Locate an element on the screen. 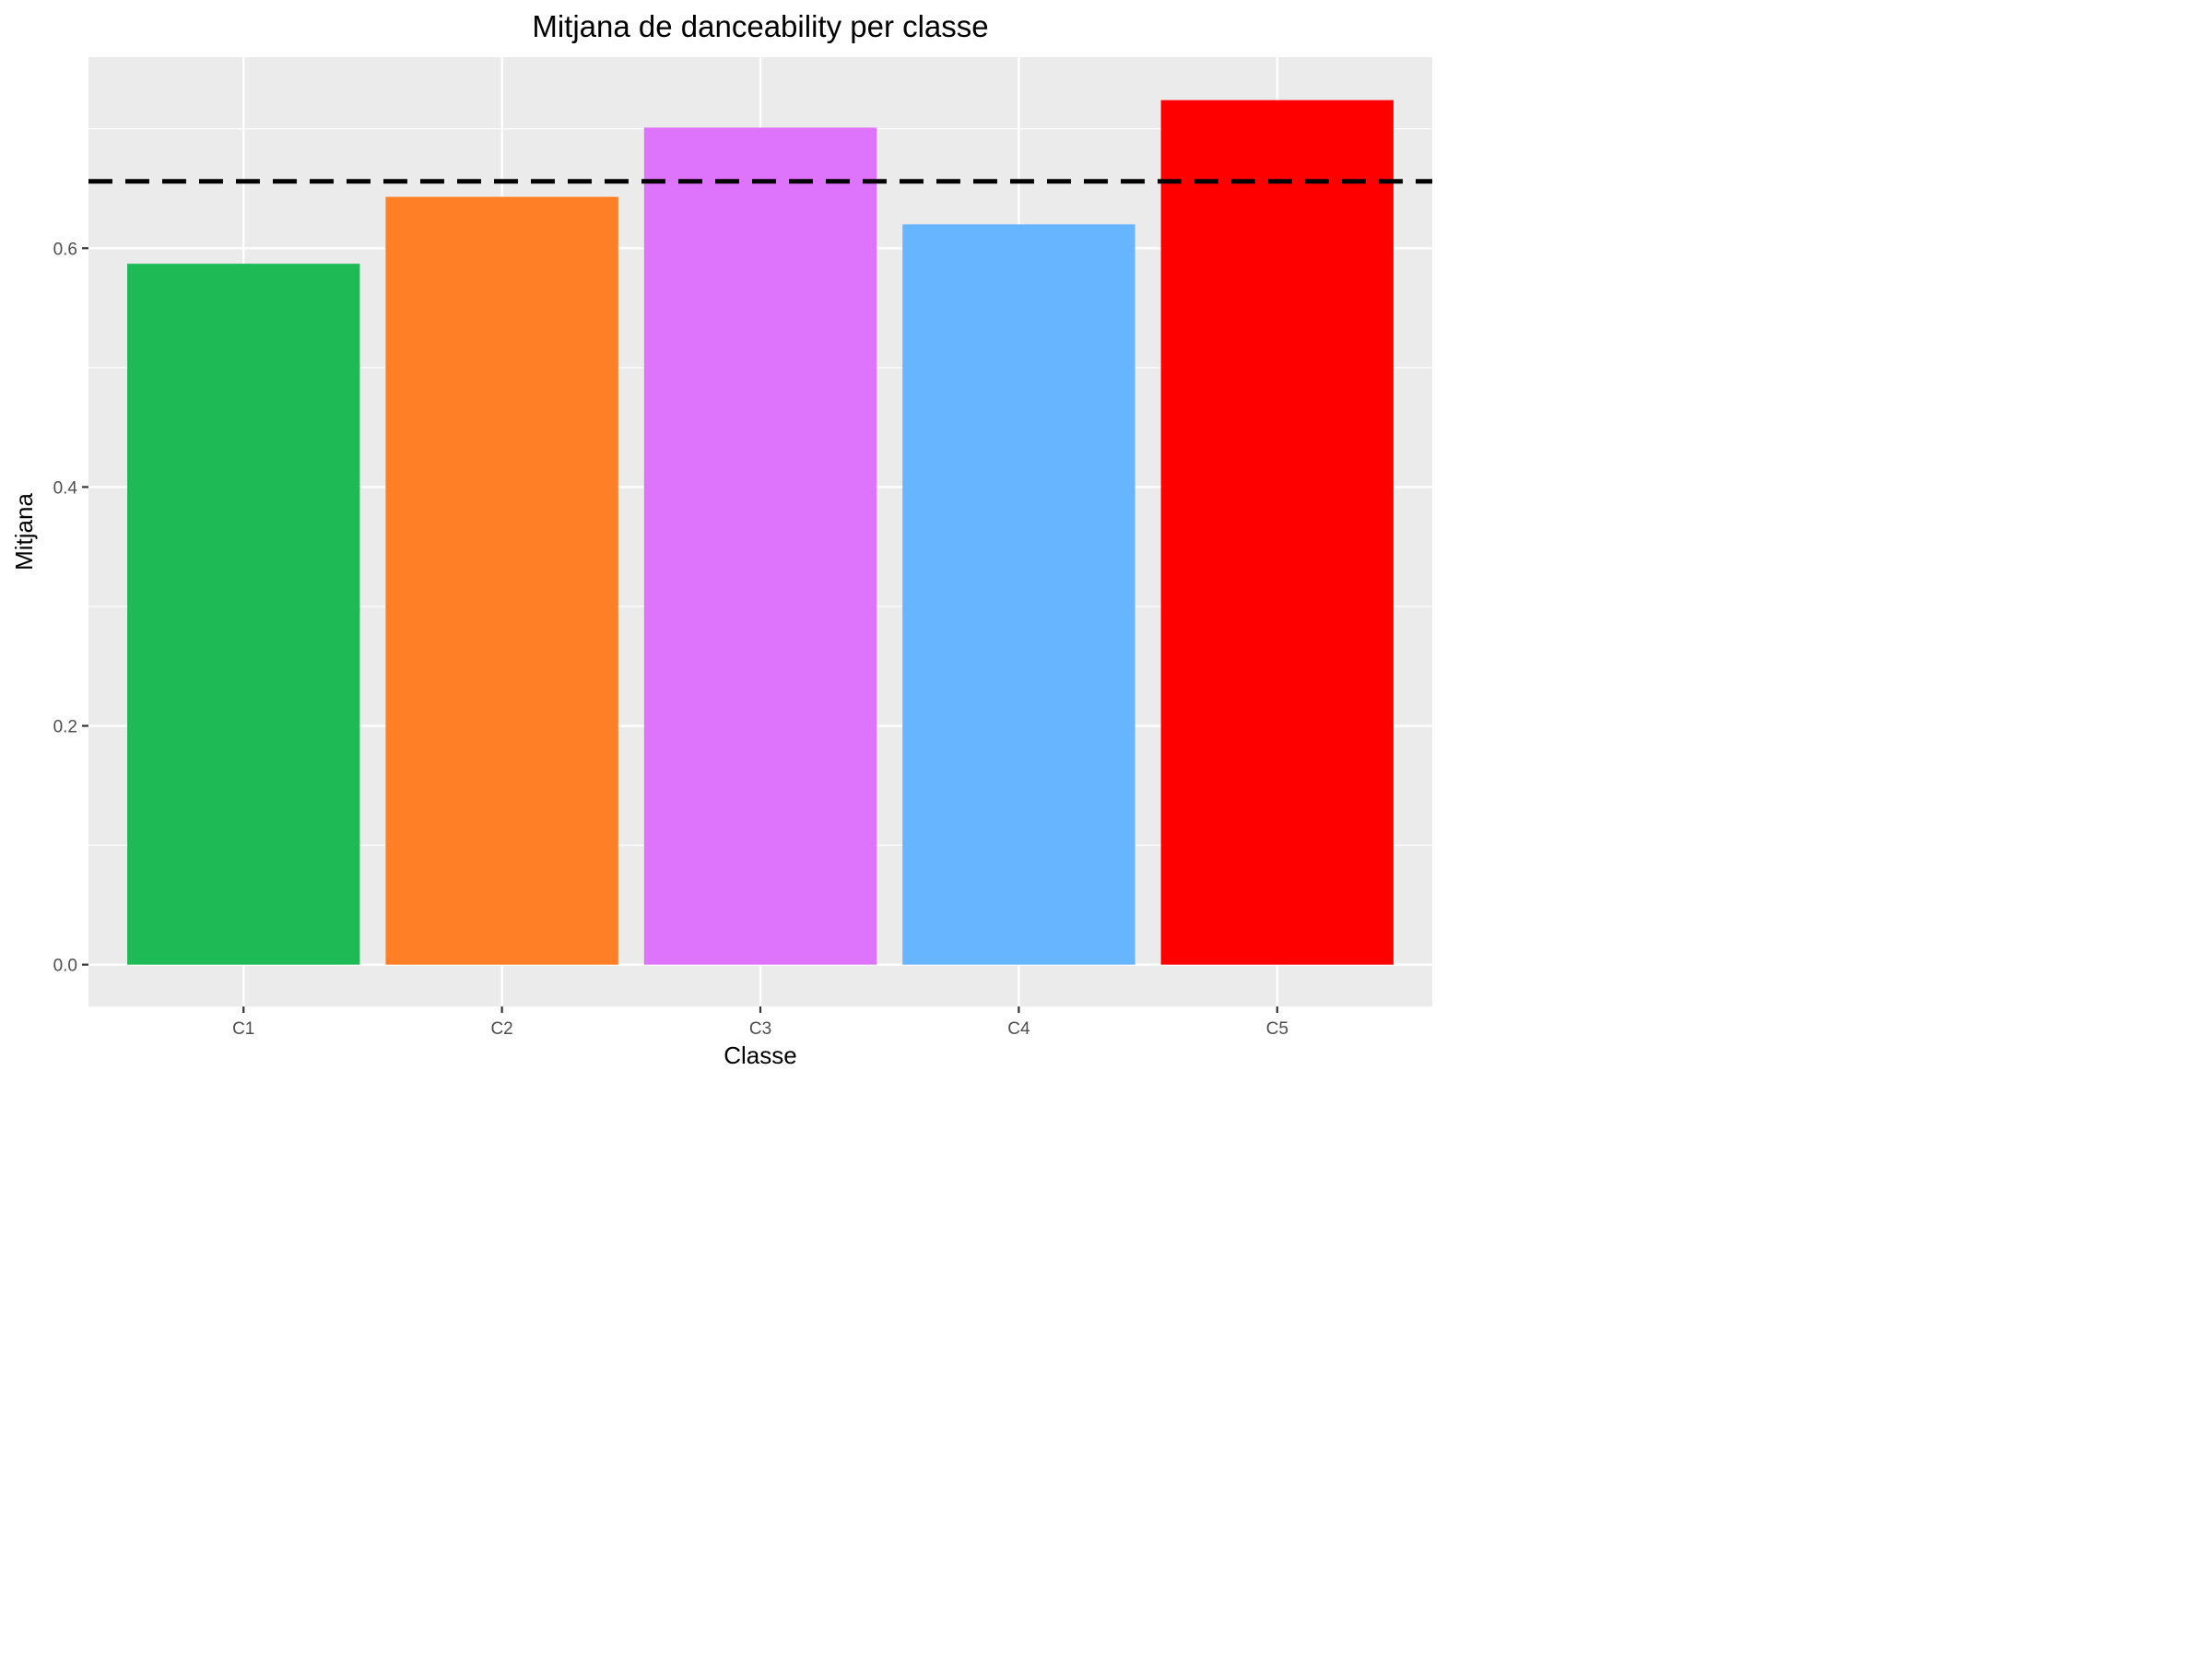 This screenshot has width=2212, height=1659. y-tick-label: 0.0 is located at coordinates (65, 966).